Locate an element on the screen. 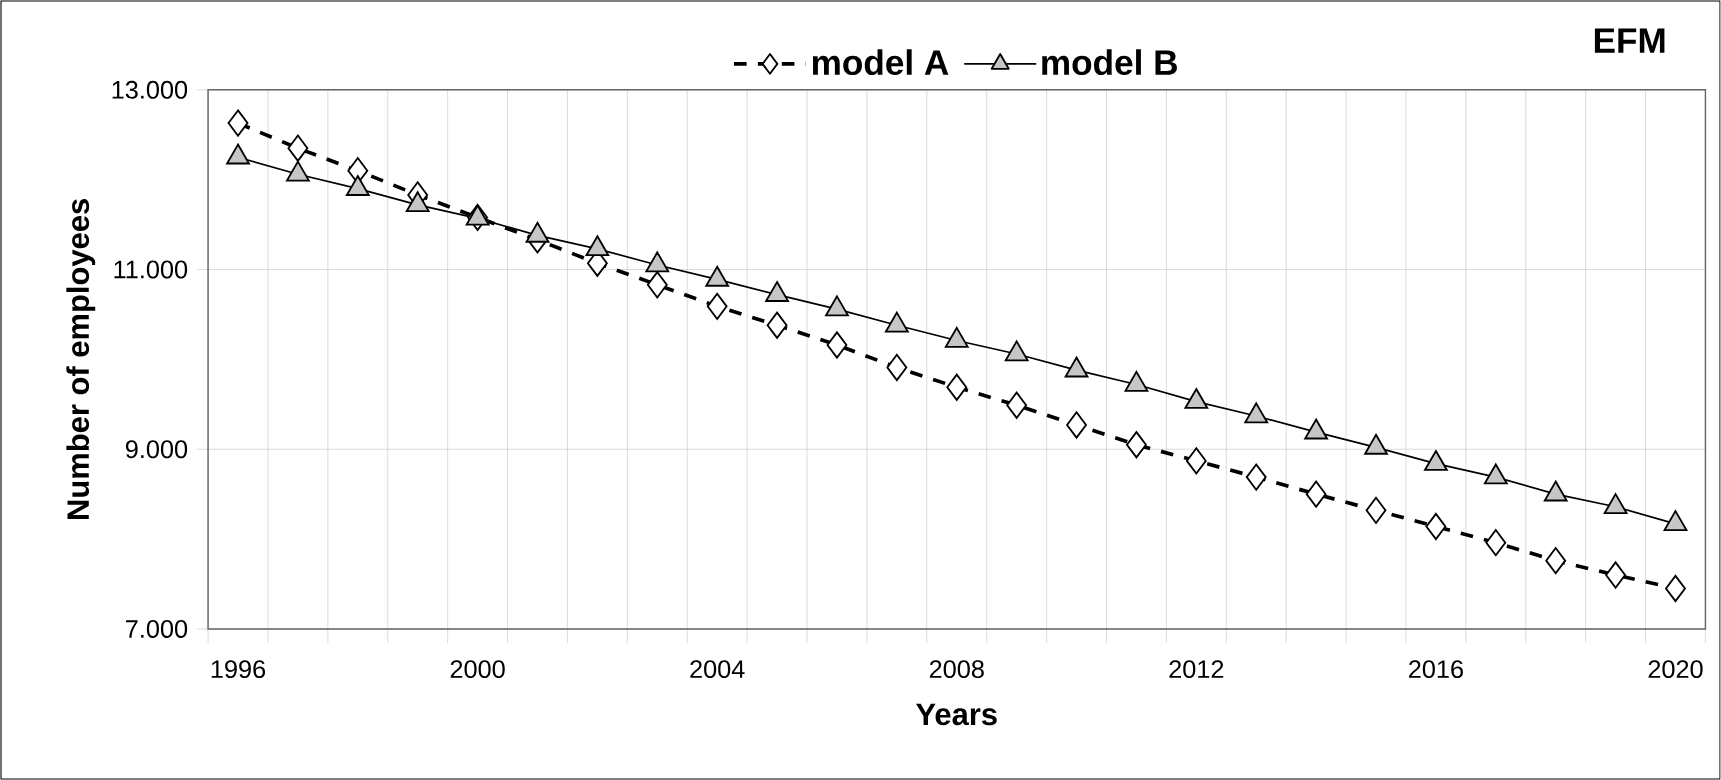  x-tick-label: 2000 is located at coordinates (477, 669).